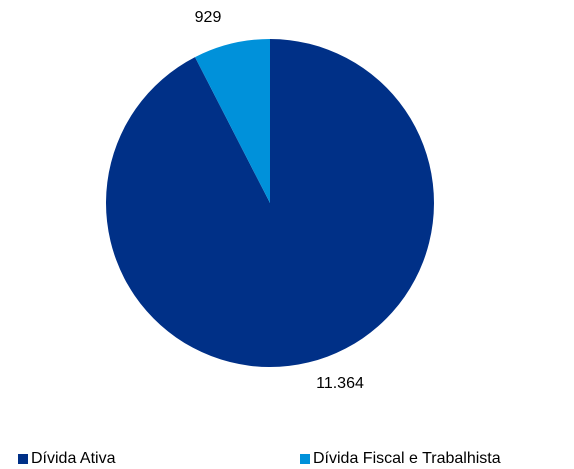 The height and width of the screenshot is (469, 574). What do you see at coordinates (407, 458) in the screenshot?
I see `legend-label: Dívida Fiscal e Trabalhista` at bounding box center [407, 458].